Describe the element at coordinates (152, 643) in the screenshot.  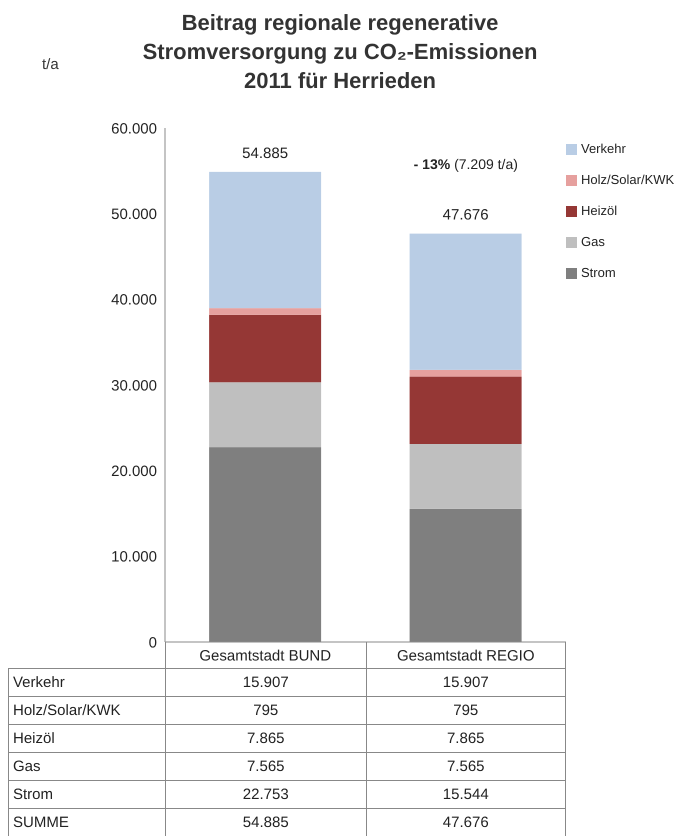
I see `y-tick-label: 0` at that location.